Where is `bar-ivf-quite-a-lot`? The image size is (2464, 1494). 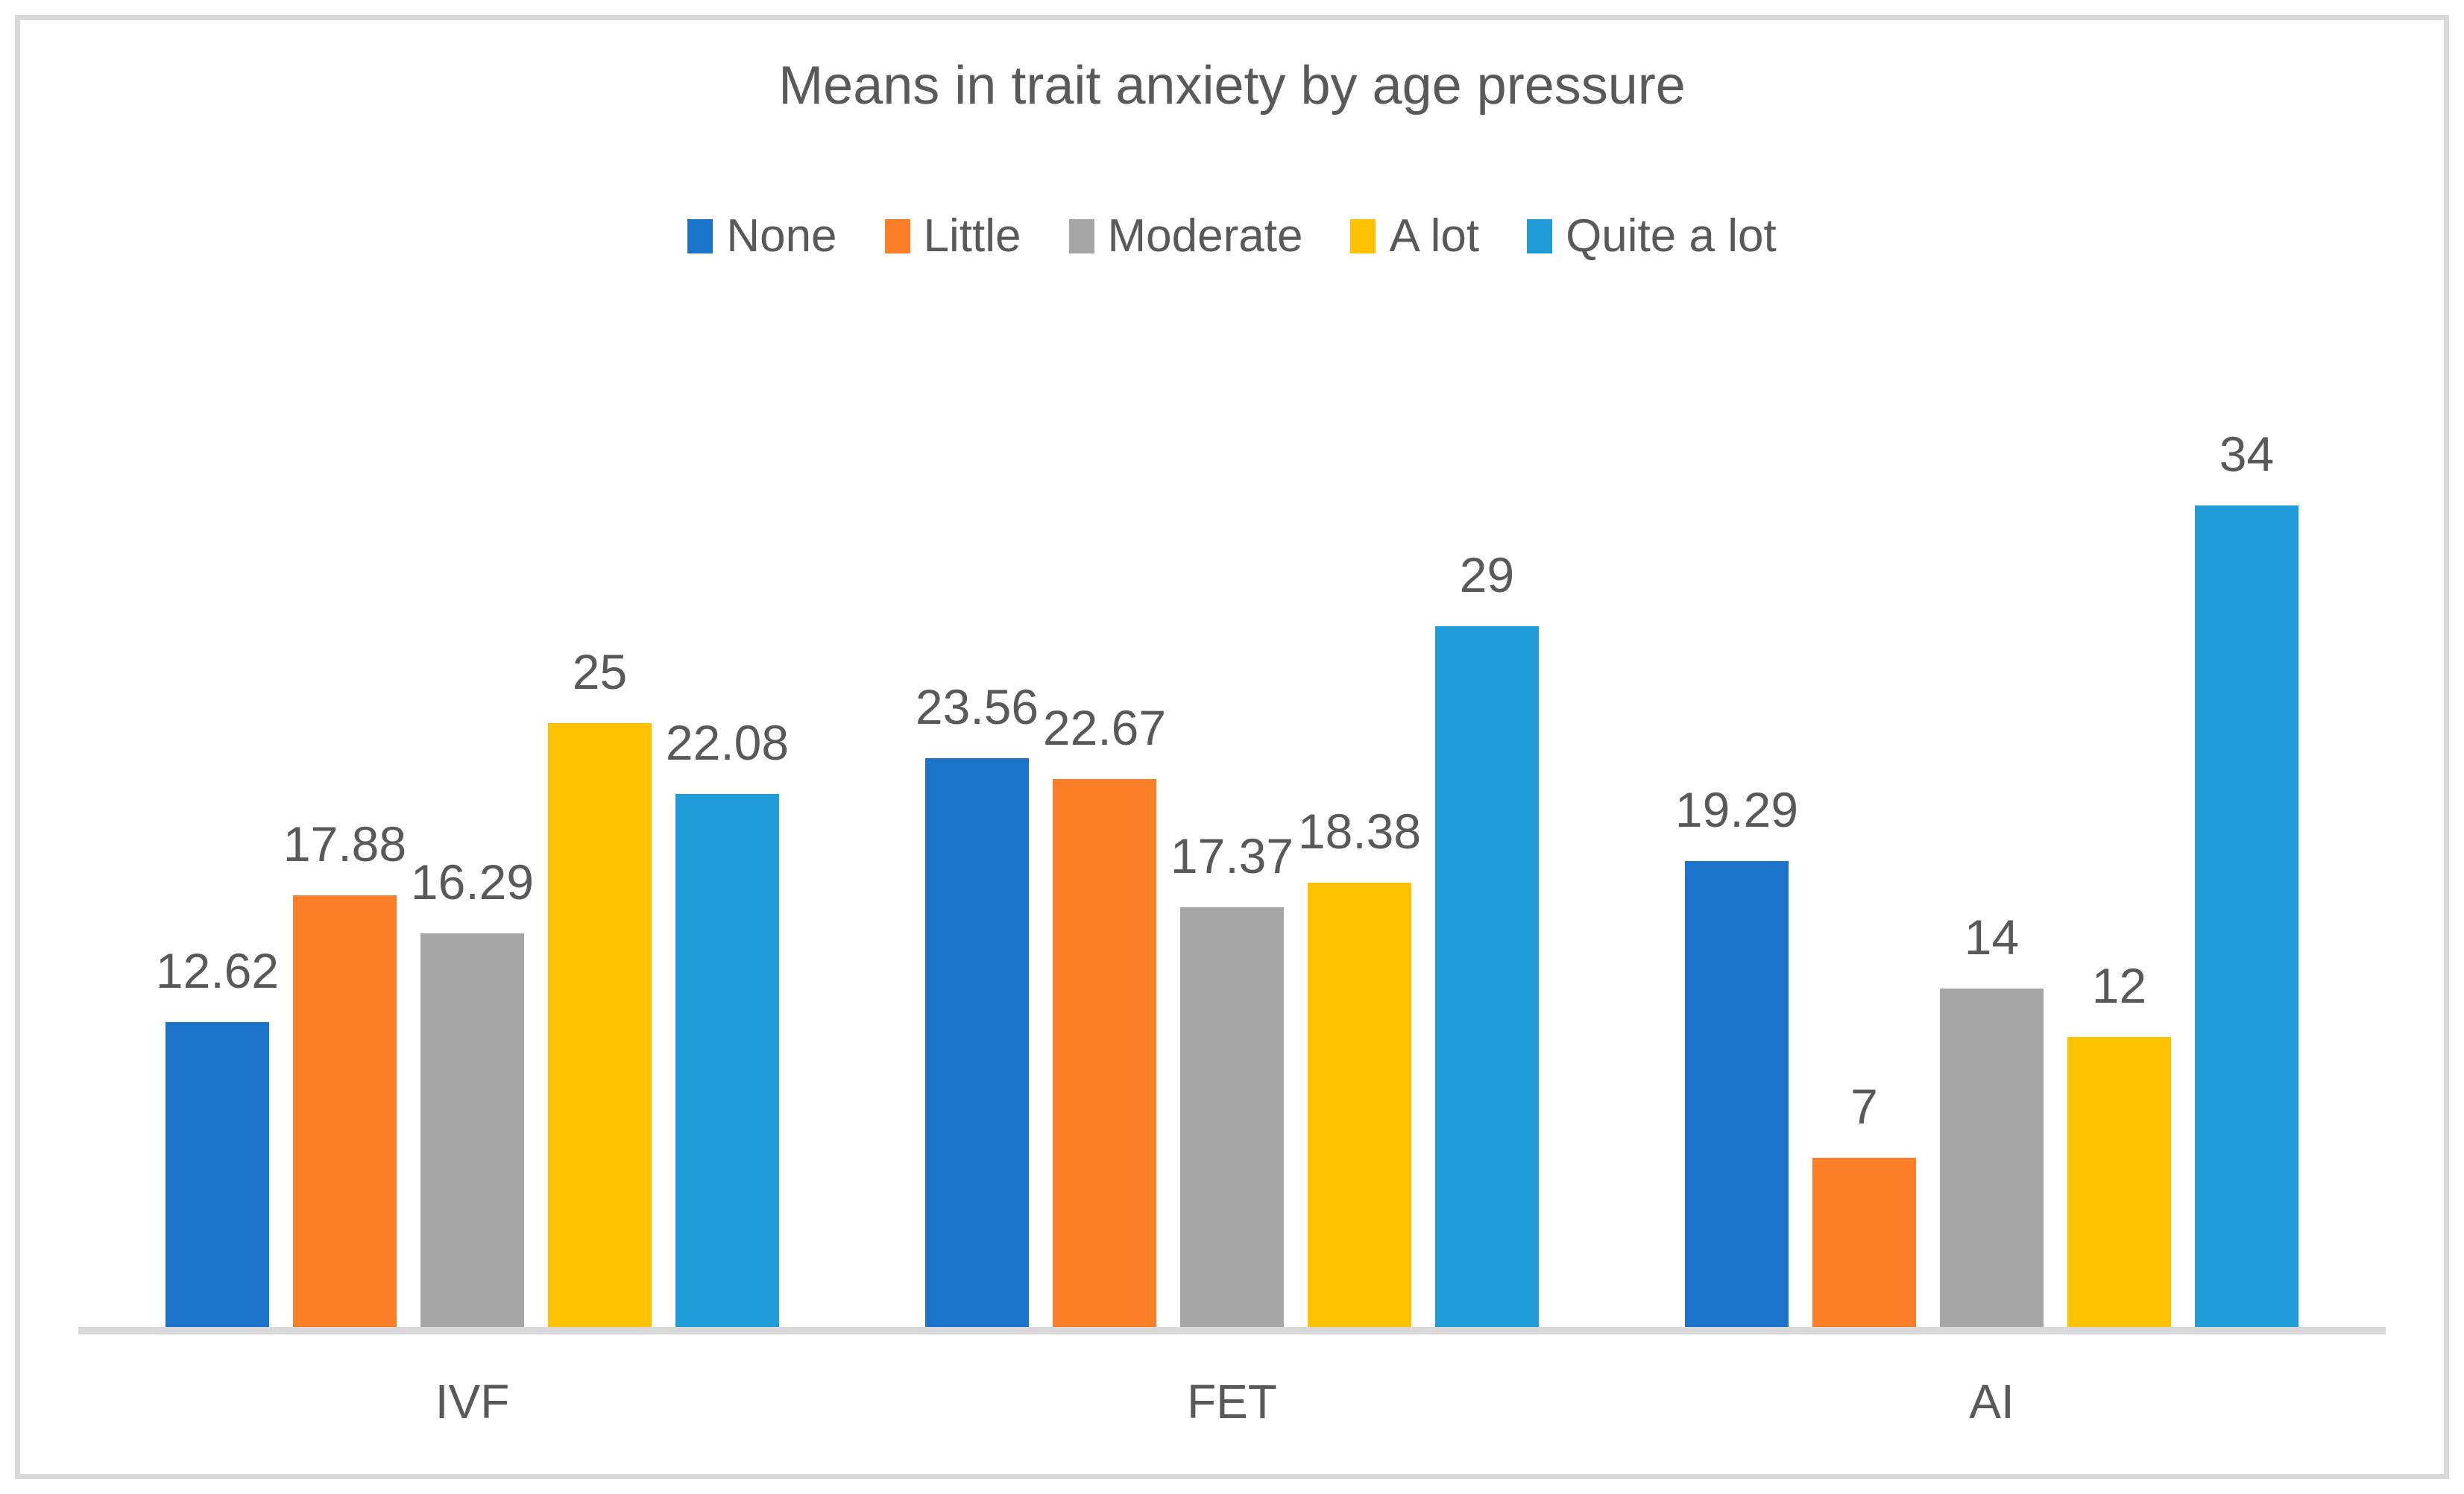 bar-ivf-quite-a-lot is located at coordinates (727, 1060).